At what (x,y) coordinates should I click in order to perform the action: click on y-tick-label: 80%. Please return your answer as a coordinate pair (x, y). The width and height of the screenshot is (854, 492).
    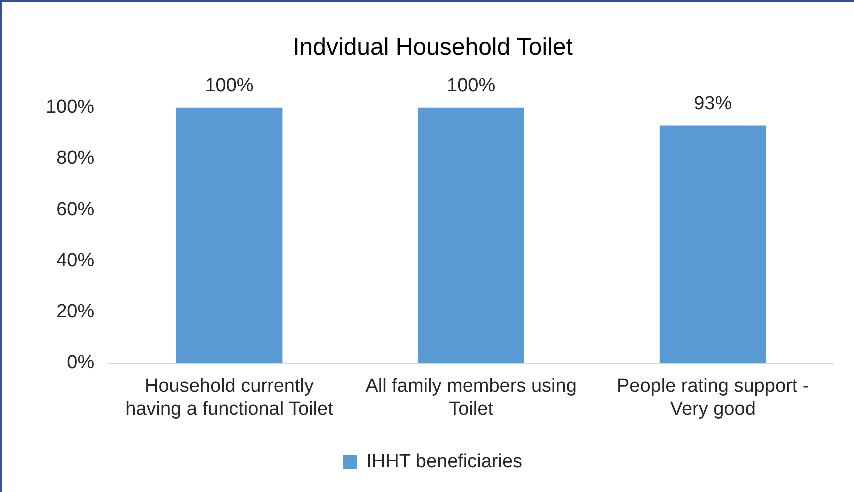
    Looking at the image, I should click on (75, 159).